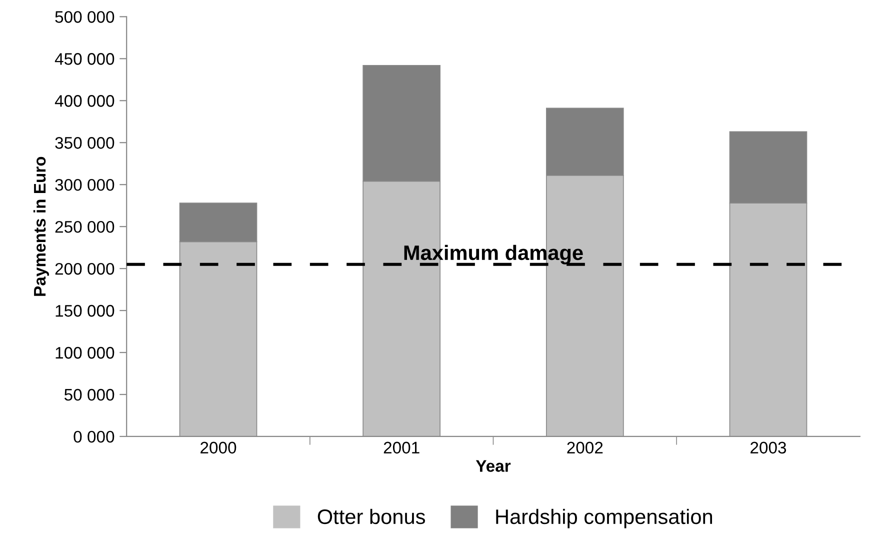  Describe the element at coordinates (218, 448) in the screenshot. I see `x-tick-label: 2000` at that location.